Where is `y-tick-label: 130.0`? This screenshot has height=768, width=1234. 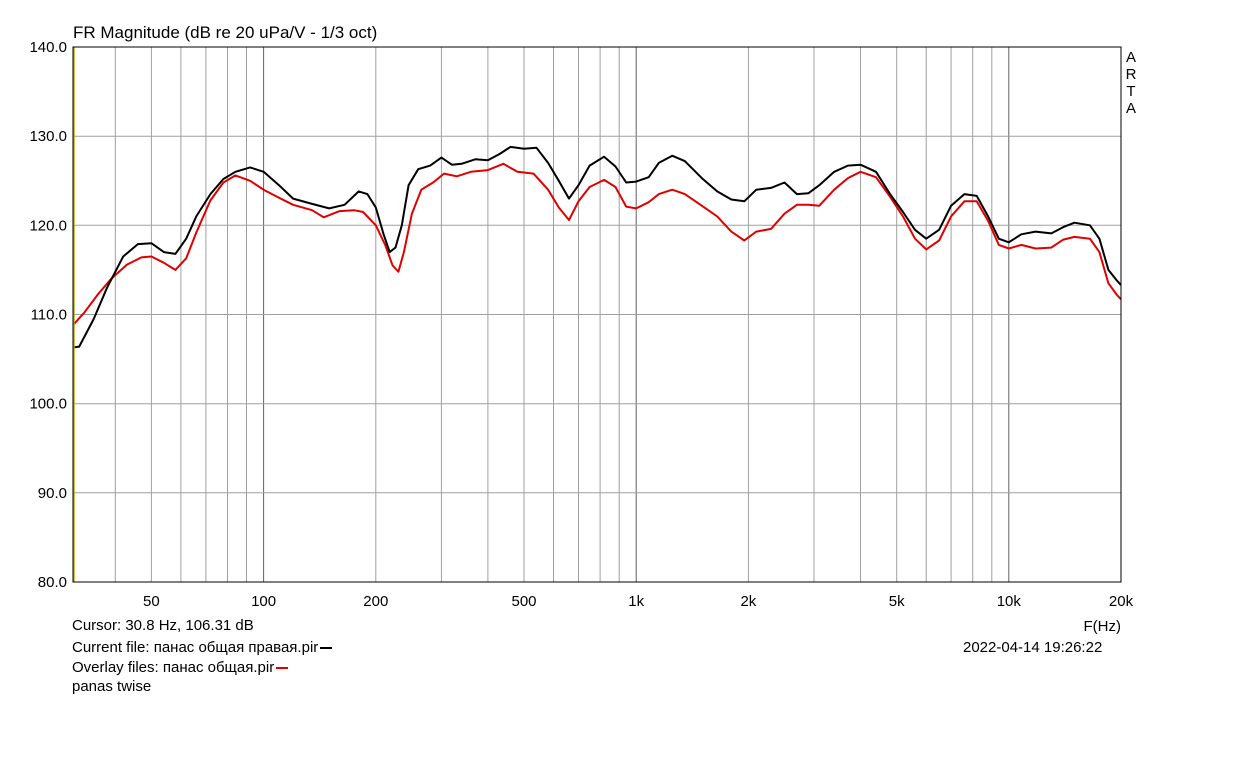 y-tick-label: 130.0 is located at coordinates (48, 136).